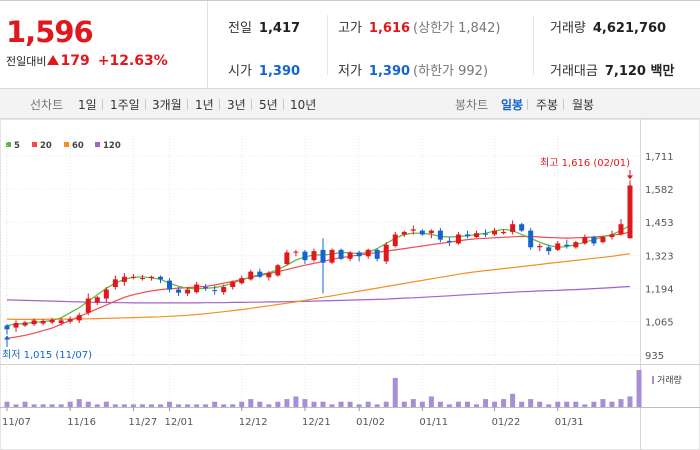  Describe the element at coordinates (350, 71) in the screenshot. I see `low-label: 저가` at that location.